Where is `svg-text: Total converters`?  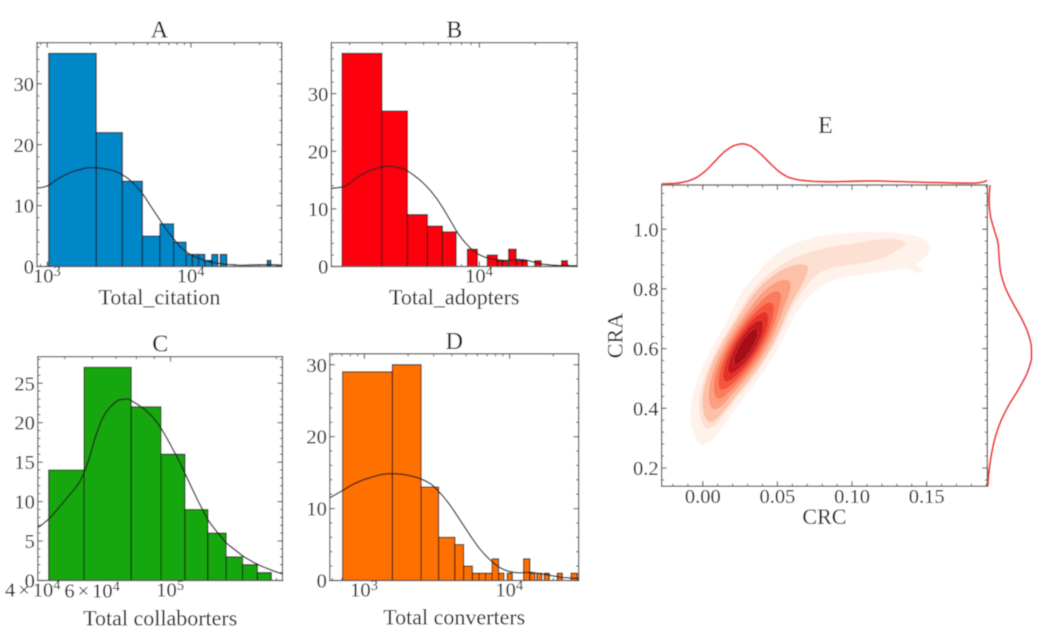 svg-text: Total converters is located at coordinates (454, 616).